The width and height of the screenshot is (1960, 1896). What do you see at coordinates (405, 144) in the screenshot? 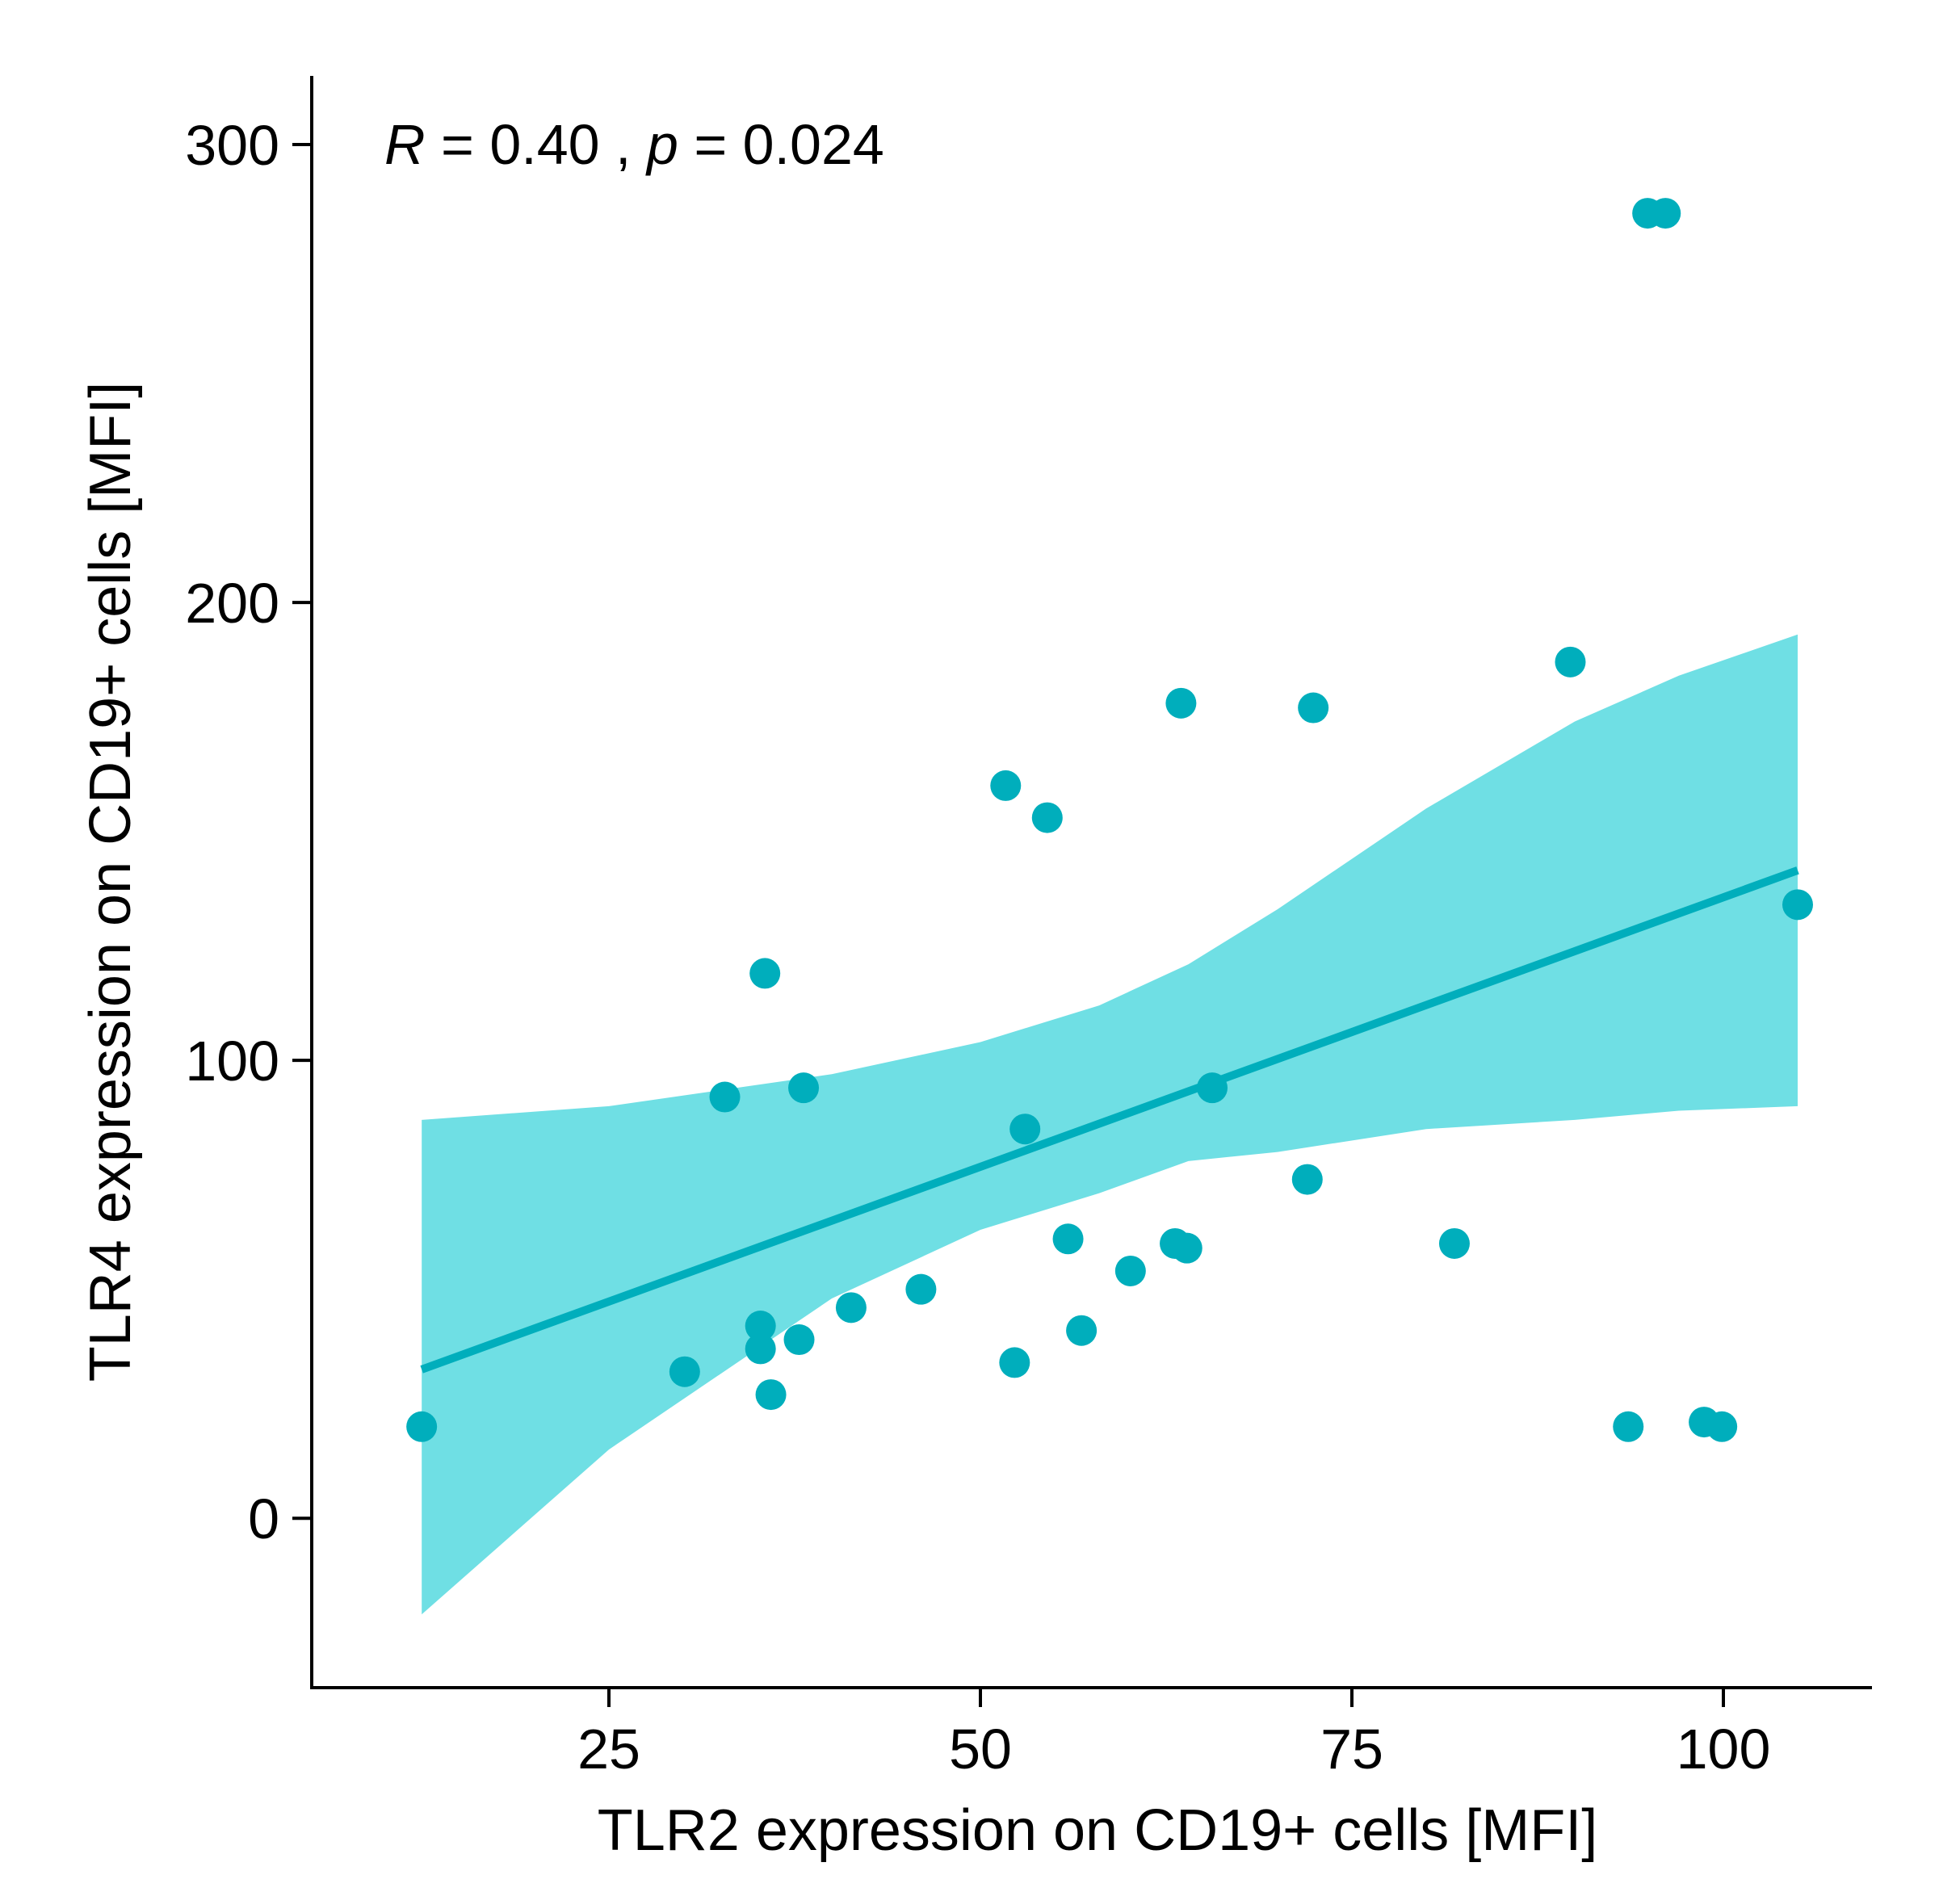
I see `r-symbol: R` at bounding box center [405, 144].